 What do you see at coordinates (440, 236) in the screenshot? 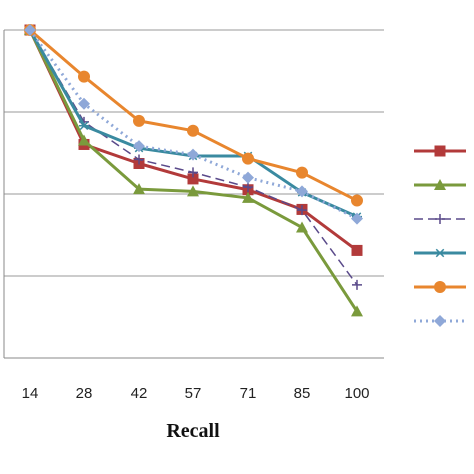
I see `legend` at bounding box center [440, 236].